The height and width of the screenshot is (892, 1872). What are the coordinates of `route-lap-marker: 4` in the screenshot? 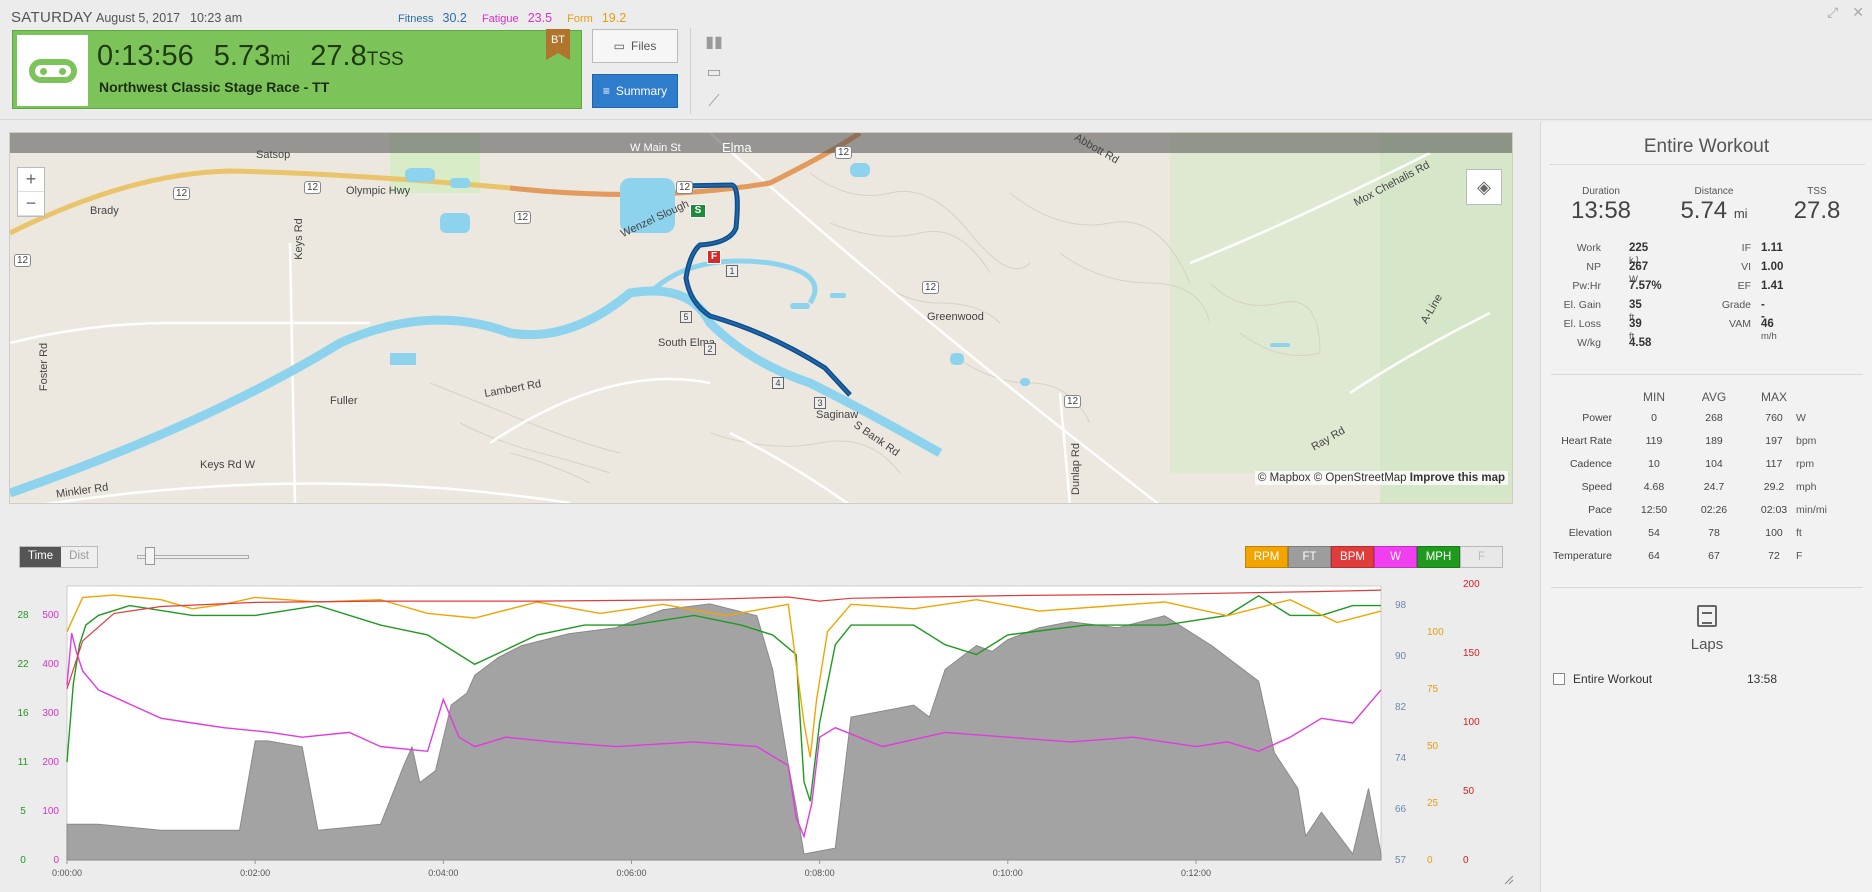 It's located at (778, 383).